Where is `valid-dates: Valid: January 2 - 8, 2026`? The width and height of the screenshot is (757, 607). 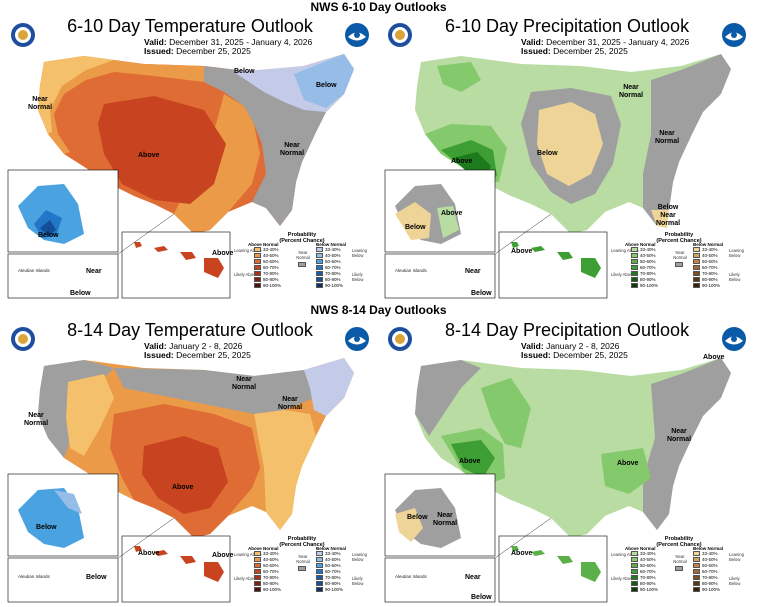
valid-dates: Valid: January 2 - 8, 2026 is located at coordinates (193, 346).